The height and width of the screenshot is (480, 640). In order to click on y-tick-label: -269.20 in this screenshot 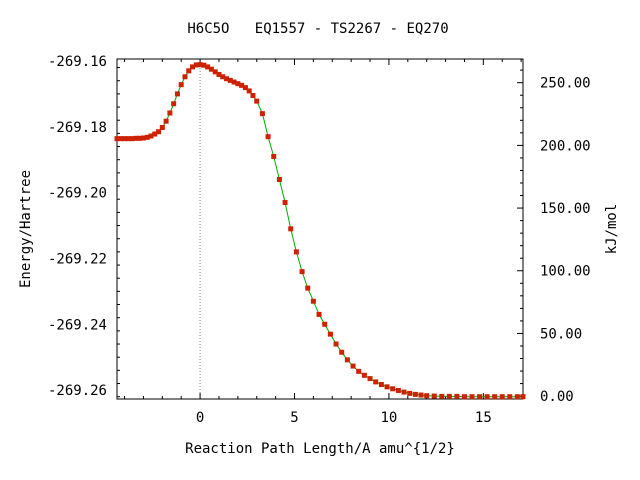, I will do `click(77, 194)`.